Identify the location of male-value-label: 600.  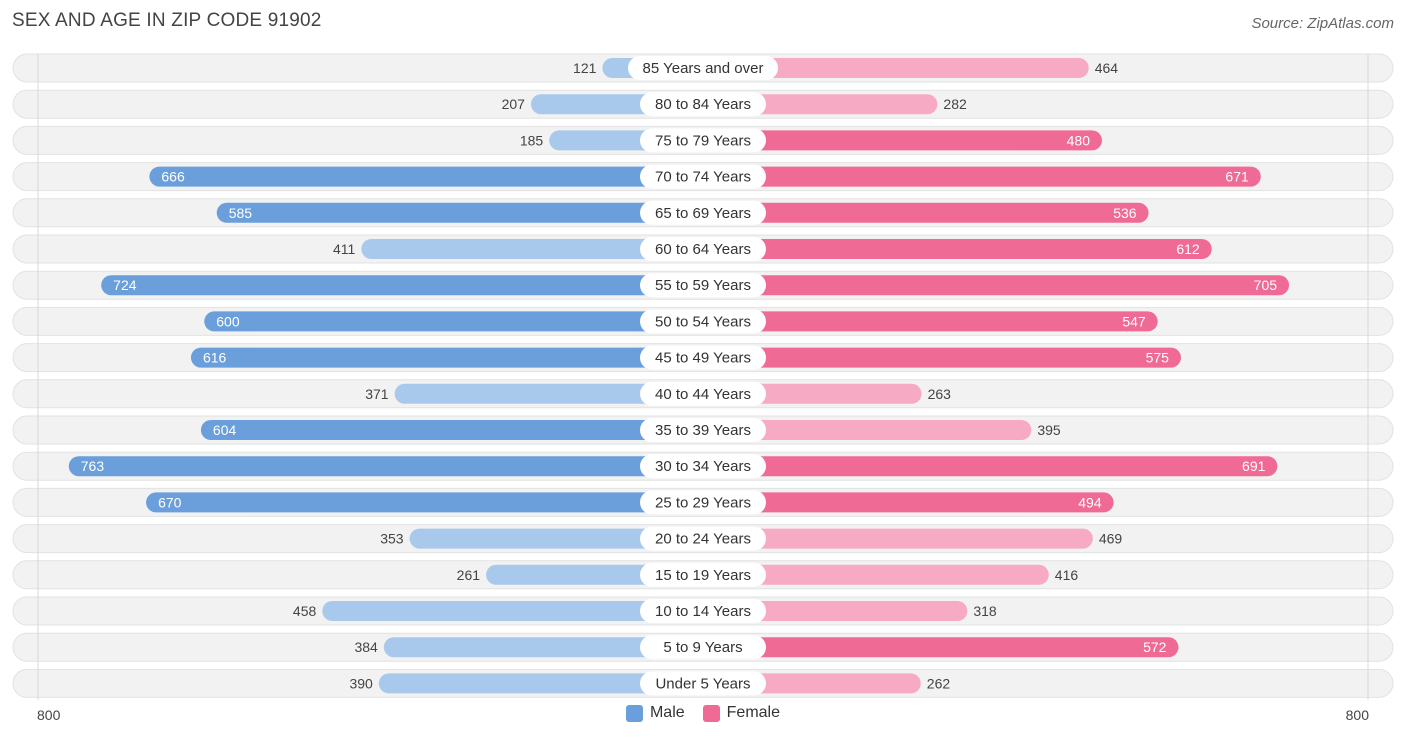
(228, 321).